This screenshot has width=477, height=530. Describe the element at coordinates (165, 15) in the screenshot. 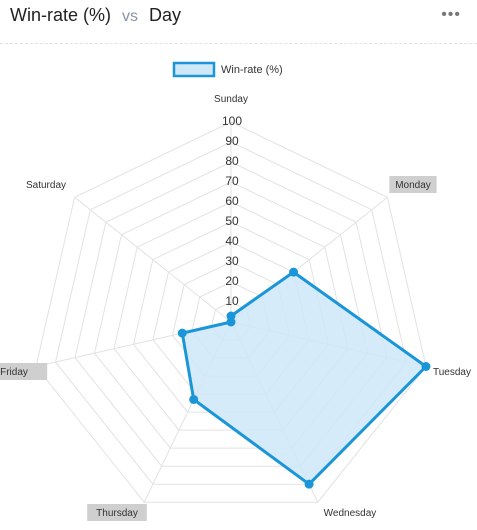

I see `title-dimension: Day` at that location.